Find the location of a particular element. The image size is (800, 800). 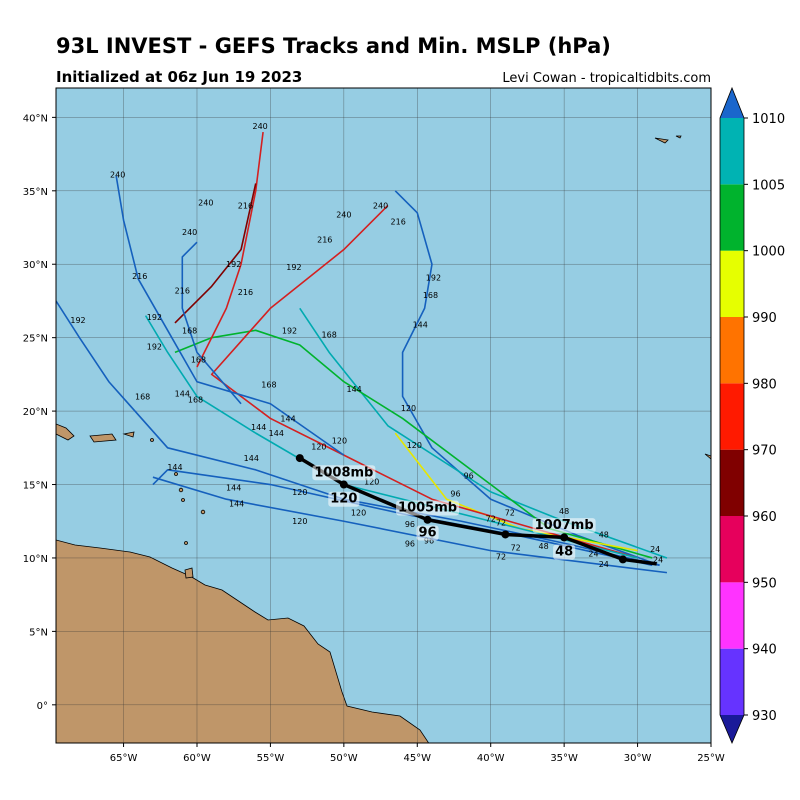

x-tick-label: 30°W is located at coordinates (638, 758).